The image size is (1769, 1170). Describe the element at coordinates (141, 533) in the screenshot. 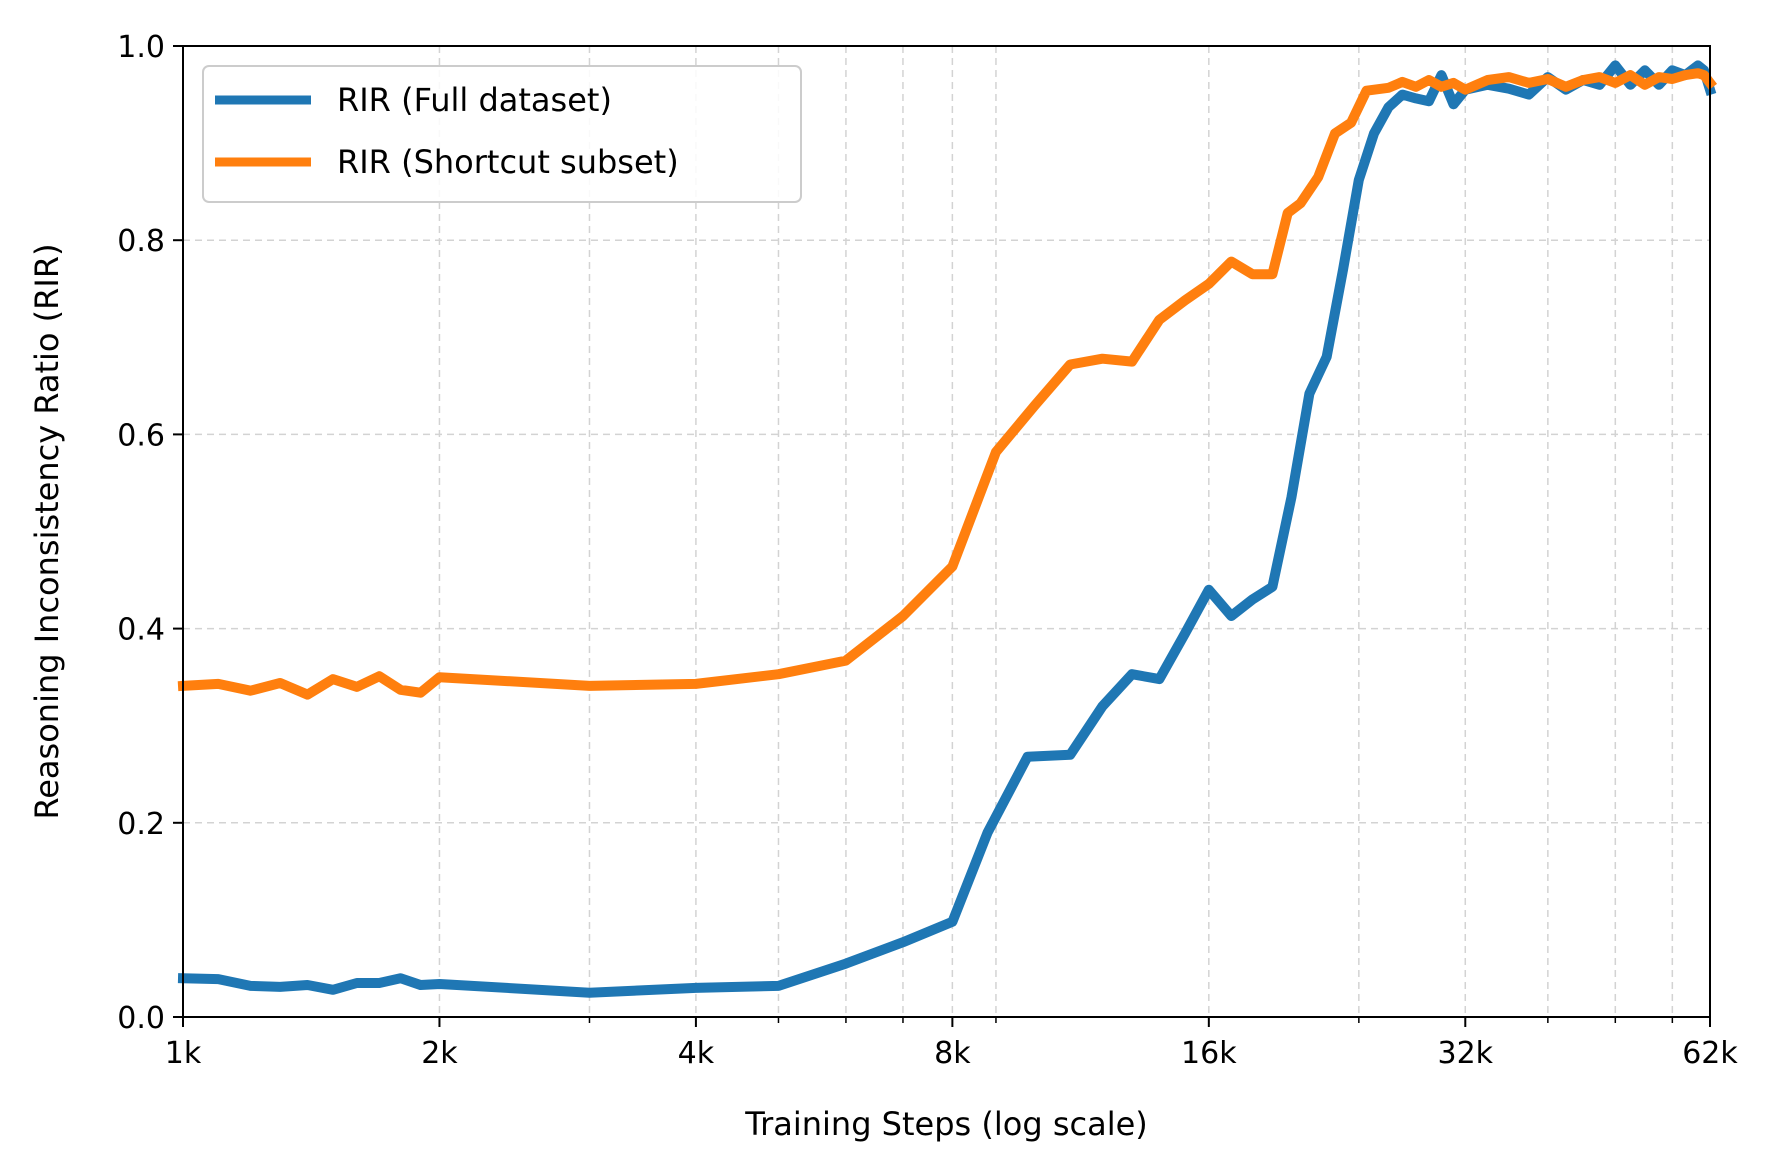

I see `y-tick-labels: 0.0 0.2 0.4 0.6 0.8 1.0` at that location.